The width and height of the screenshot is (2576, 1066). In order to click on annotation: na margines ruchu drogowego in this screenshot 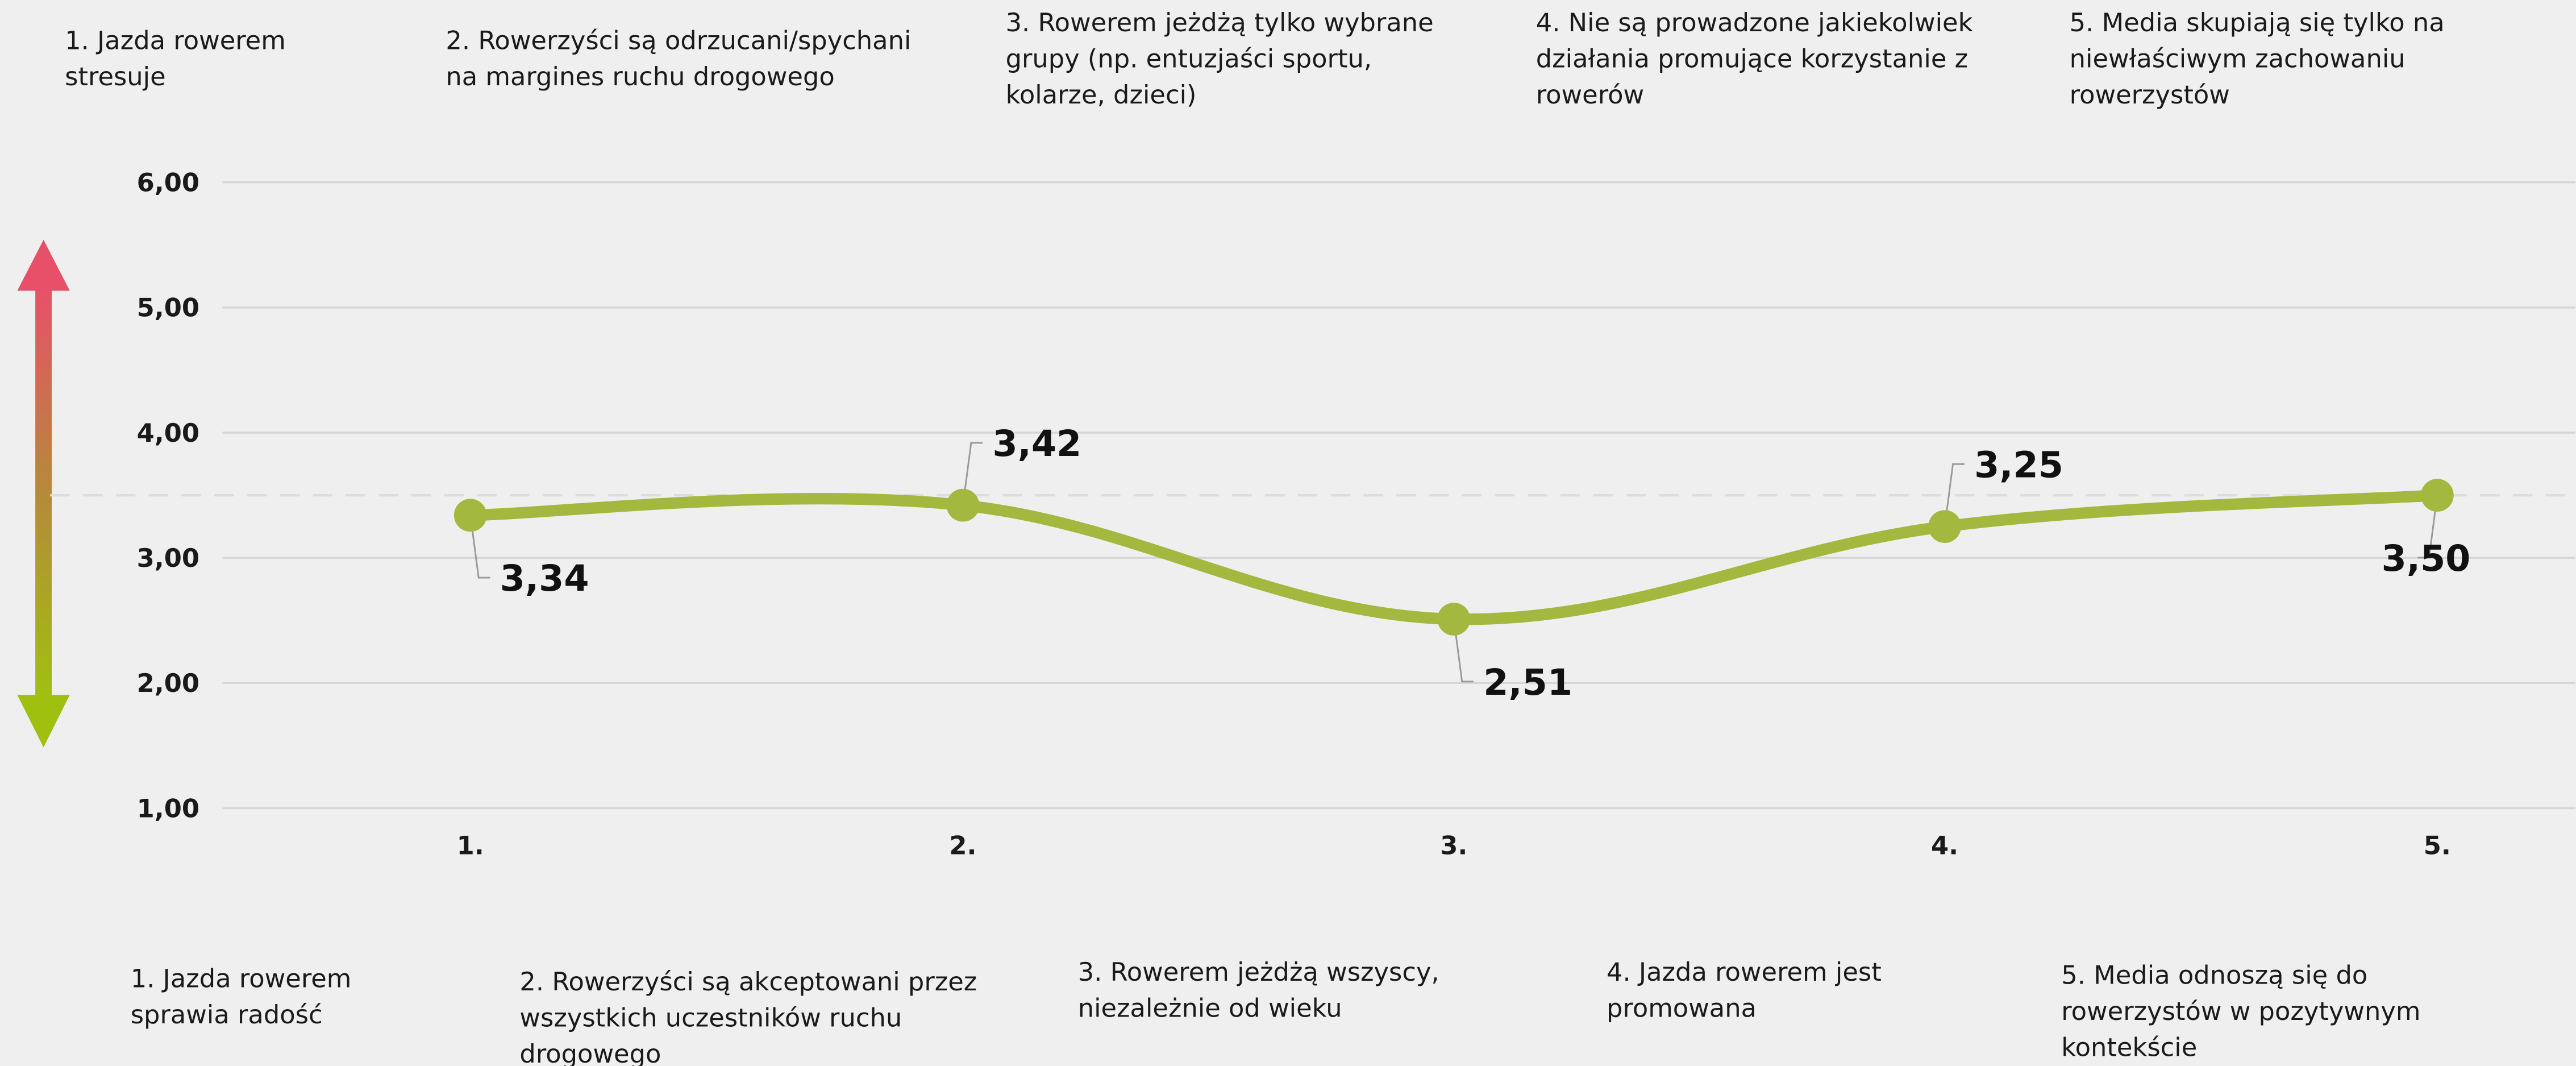, I will do `click(640, 76)`.